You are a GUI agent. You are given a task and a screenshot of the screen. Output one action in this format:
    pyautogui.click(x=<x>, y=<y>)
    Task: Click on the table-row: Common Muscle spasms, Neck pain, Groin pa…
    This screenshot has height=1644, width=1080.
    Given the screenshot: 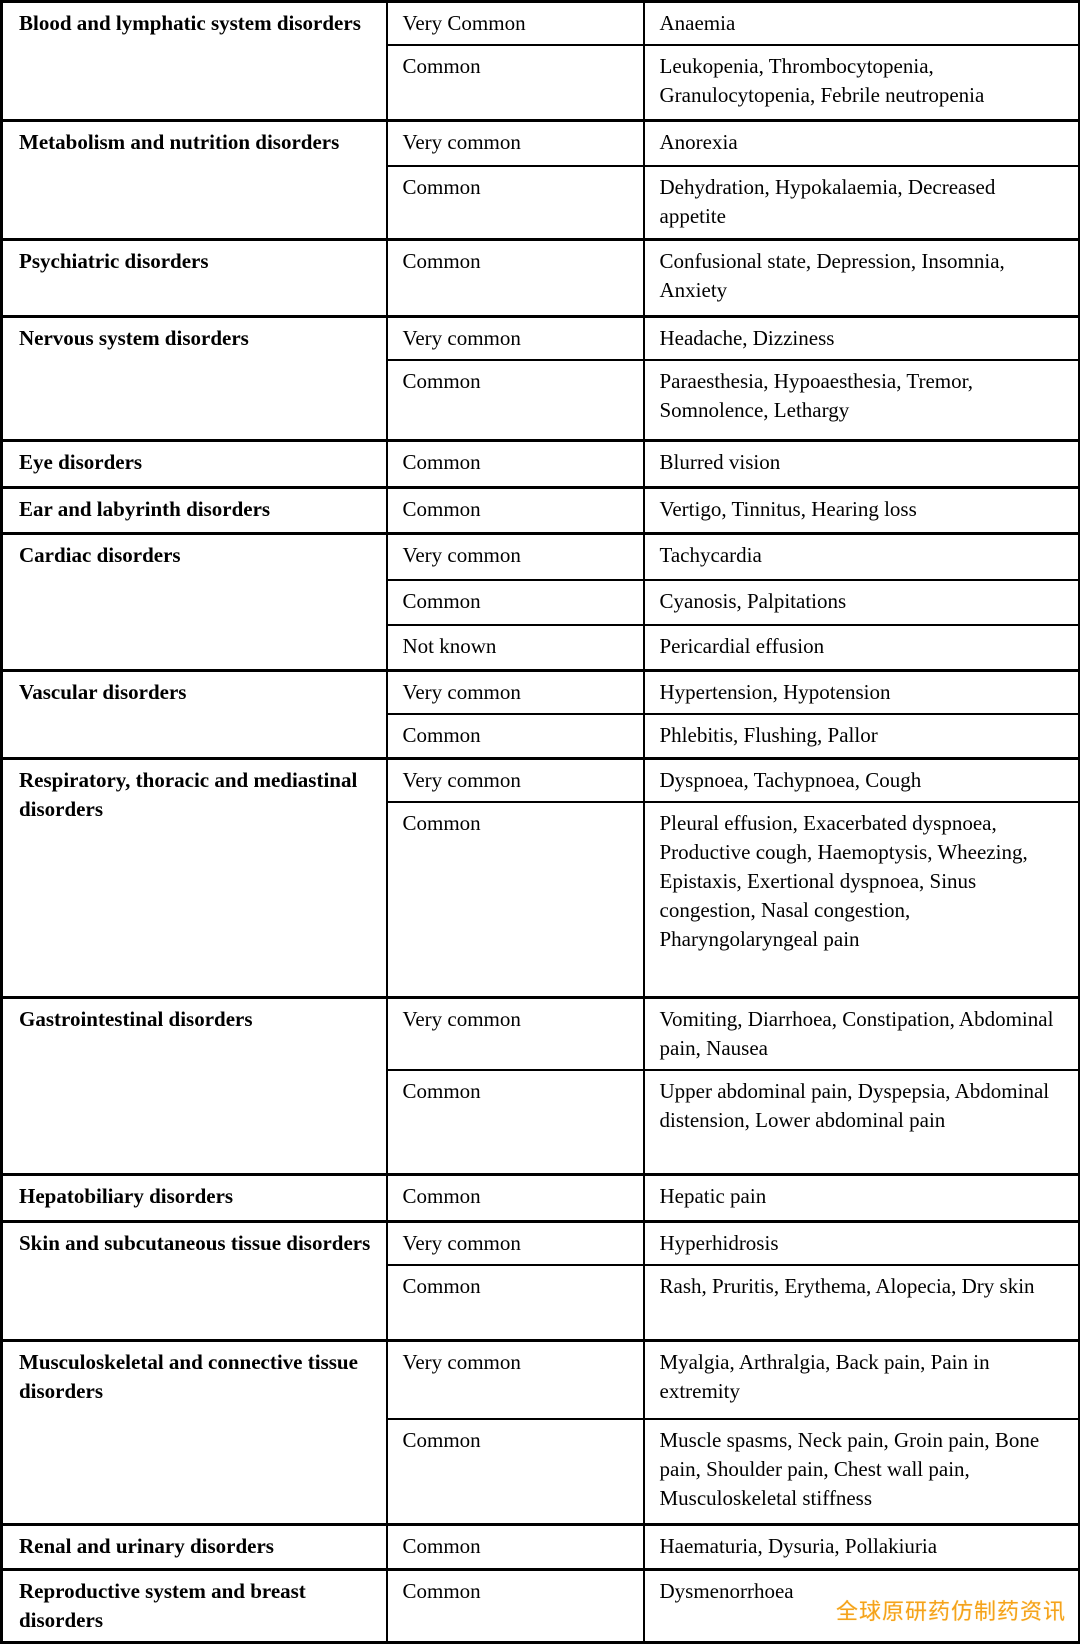 What is the action you would take?
    pyautogui.click(x=541, y=1471)
    